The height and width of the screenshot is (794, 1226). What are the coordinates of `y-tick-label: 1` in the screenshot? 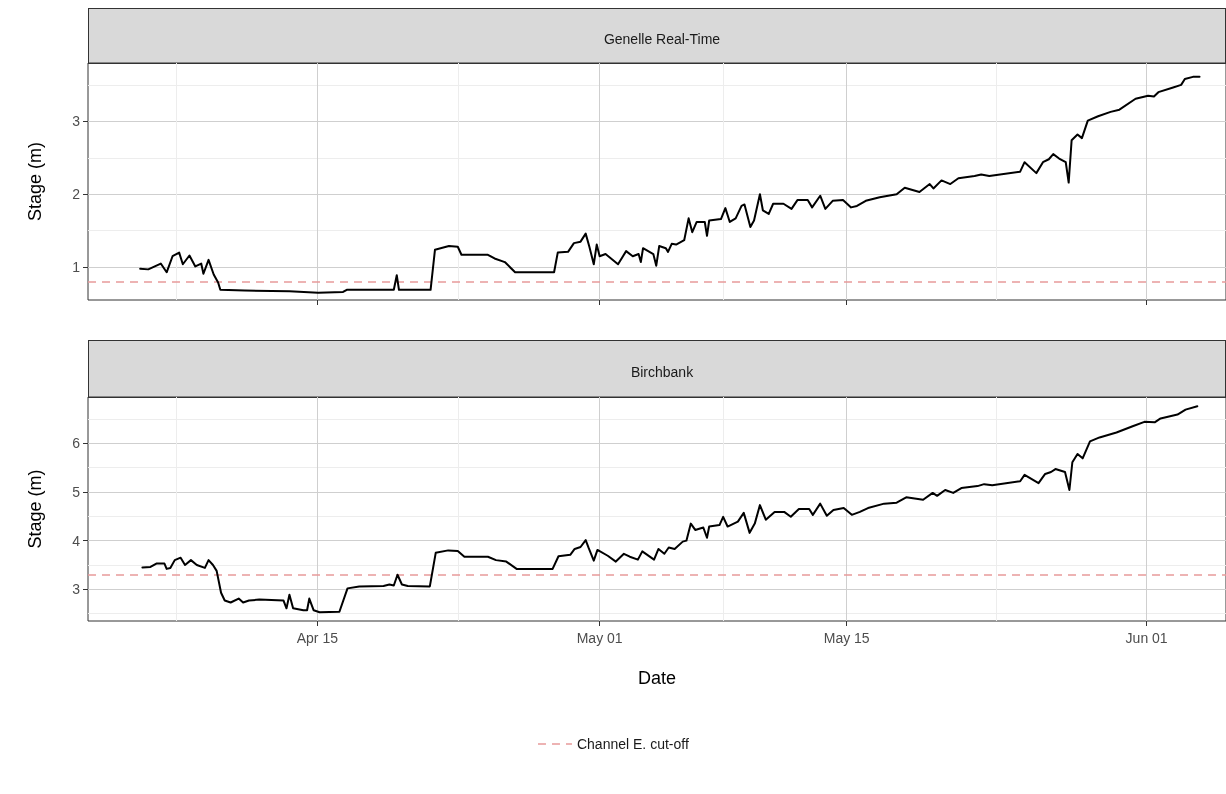 It's located at (76, 267).